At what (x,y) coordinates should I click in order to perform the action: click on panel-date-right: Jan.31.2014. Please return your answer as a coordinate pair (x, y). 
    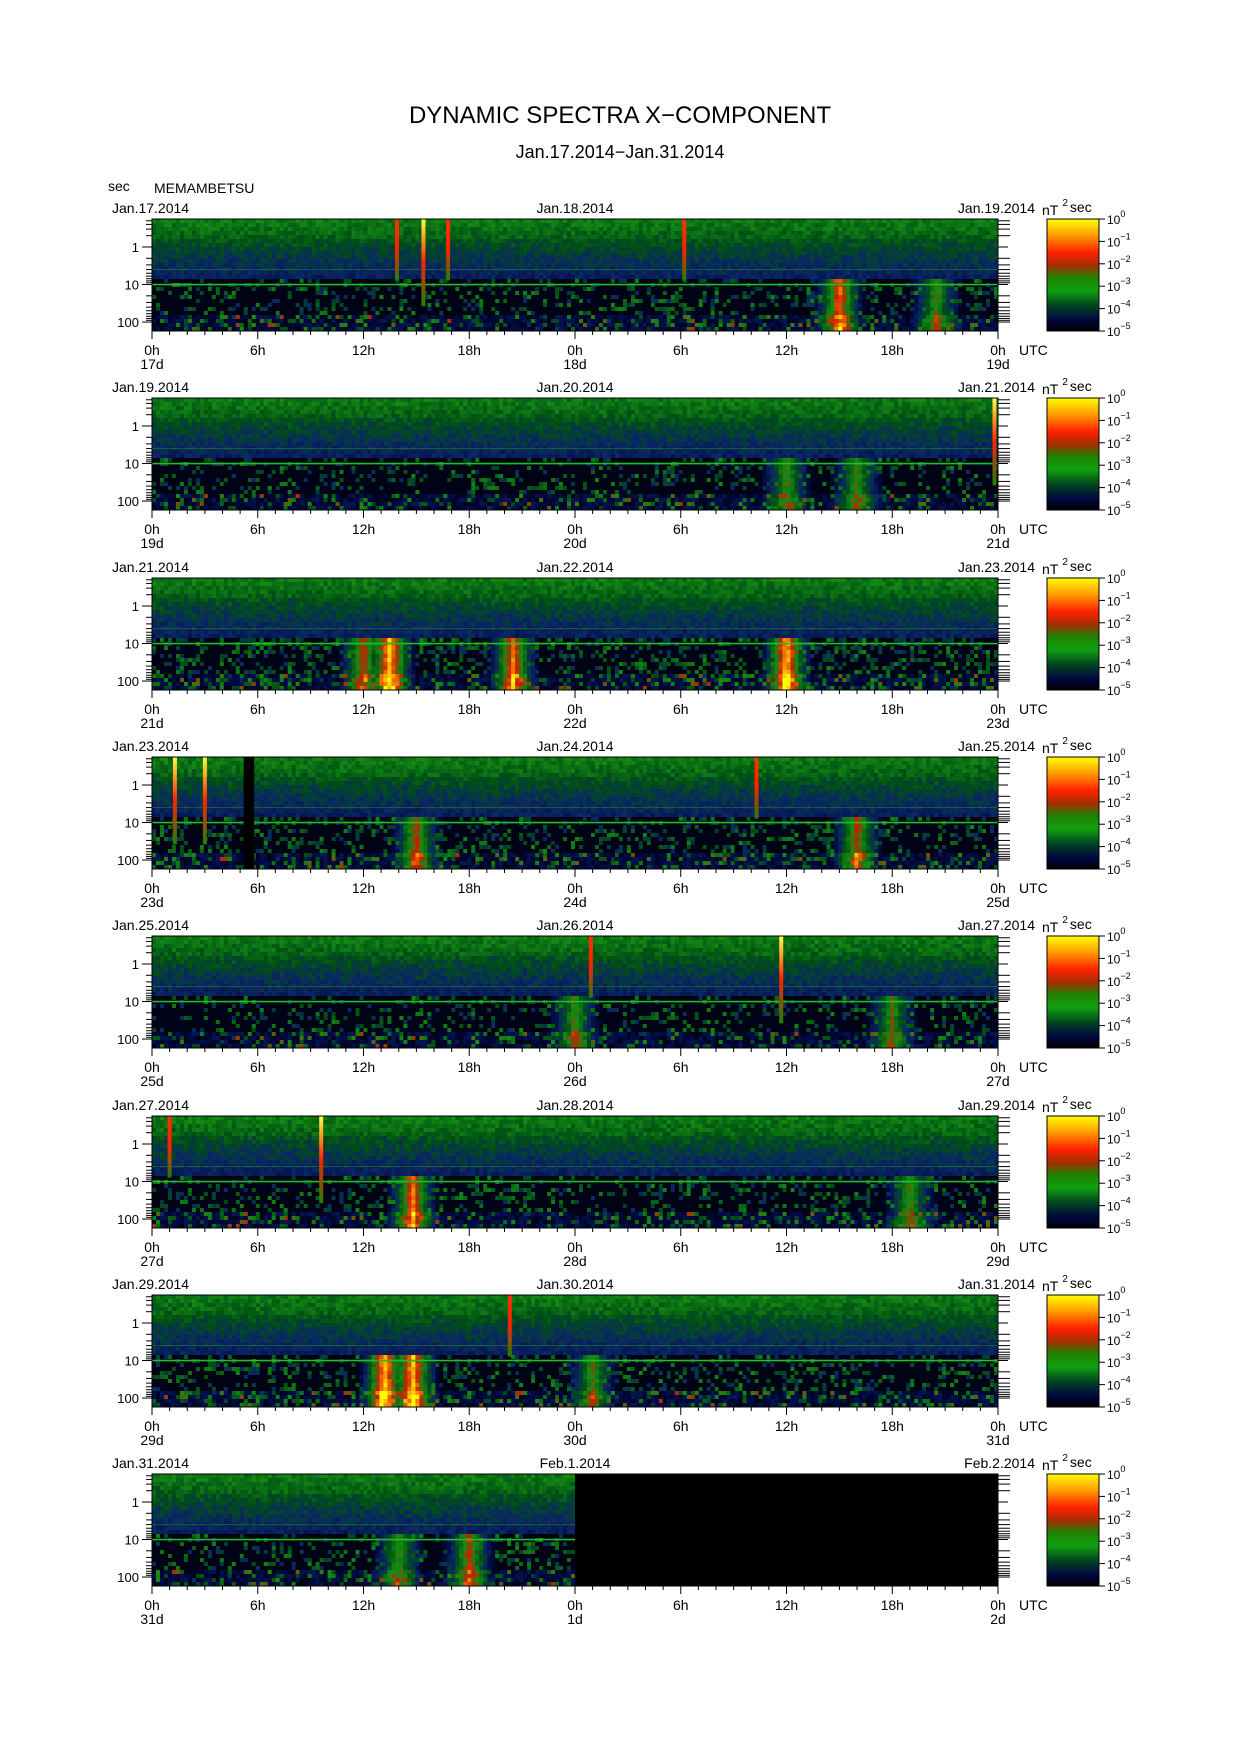
    Looking at the image, I should click on (996, 1284).